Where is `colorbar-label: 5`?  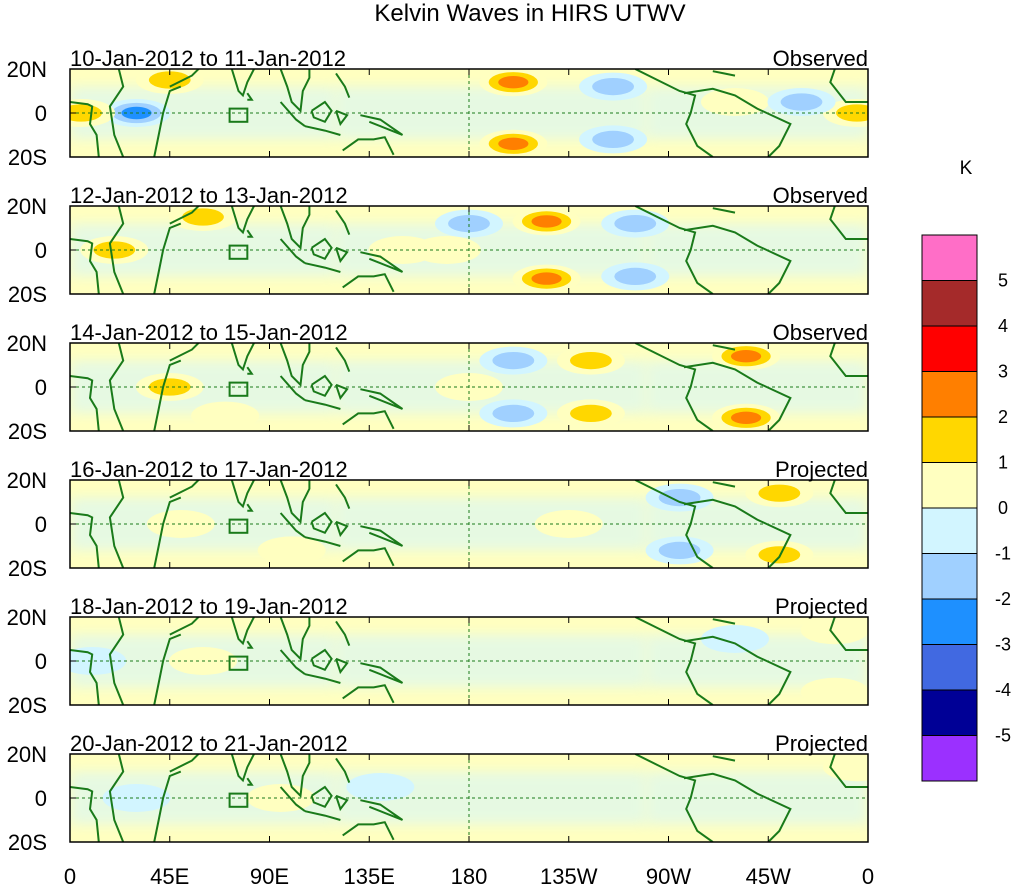
colorbar-label: 5 is located at coordinates (1003, 281).